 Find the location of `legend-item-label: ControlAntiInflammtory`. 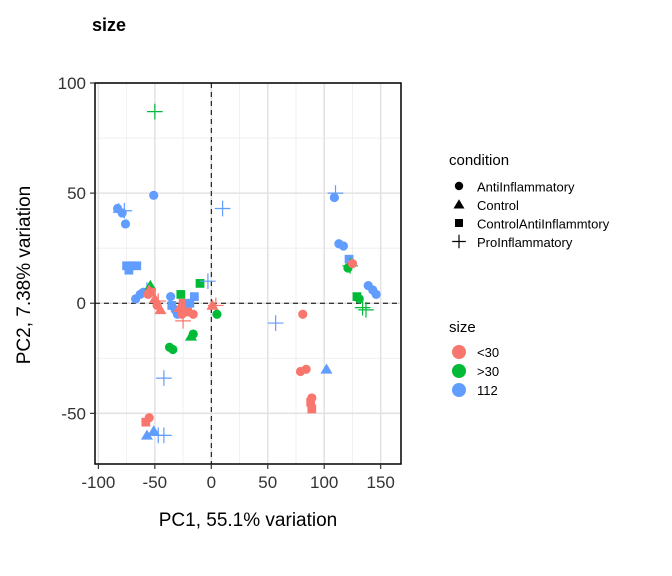

legend-item-label: ControlAntiInflammtory is located at coordinates (543, 224).